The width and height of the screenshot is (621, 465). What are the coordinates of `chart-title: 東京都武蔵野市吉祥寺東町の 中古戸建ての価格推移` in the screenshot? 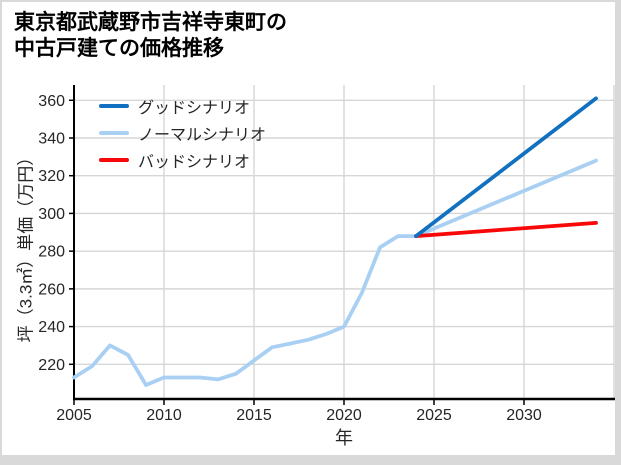 It's located at (150, 36).